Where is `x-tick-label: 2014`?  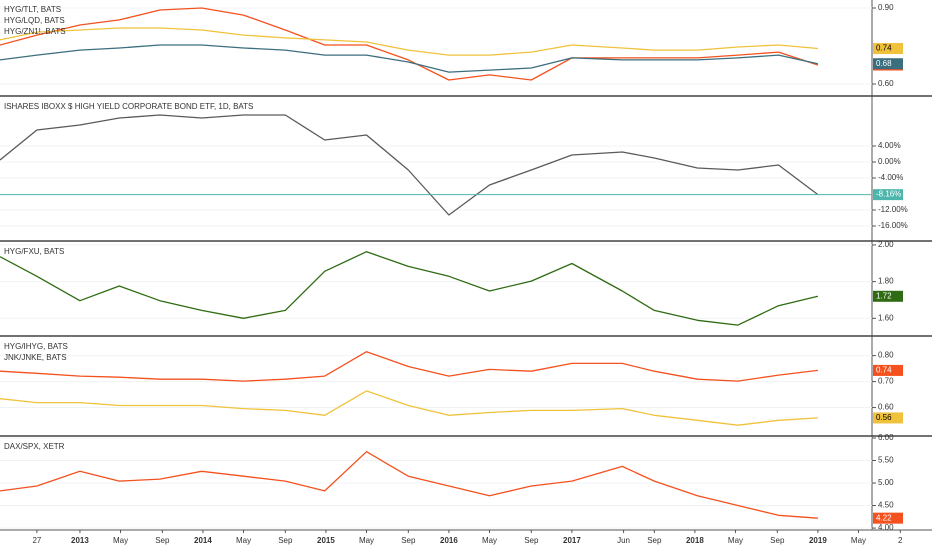
x-tick-label: 2014 is located at coordinates (203, 540).